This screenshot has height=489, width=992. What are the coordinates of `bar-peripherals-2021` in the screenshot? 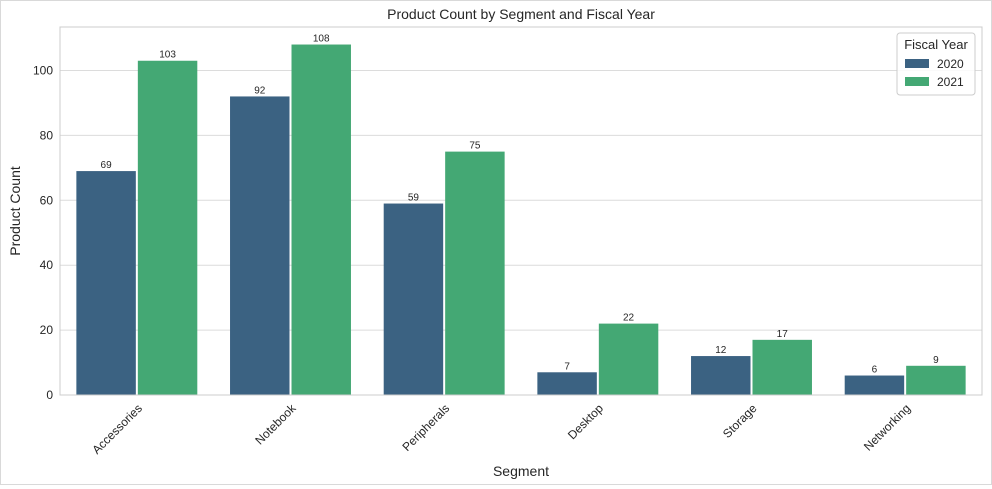 It's located at (475, 273).